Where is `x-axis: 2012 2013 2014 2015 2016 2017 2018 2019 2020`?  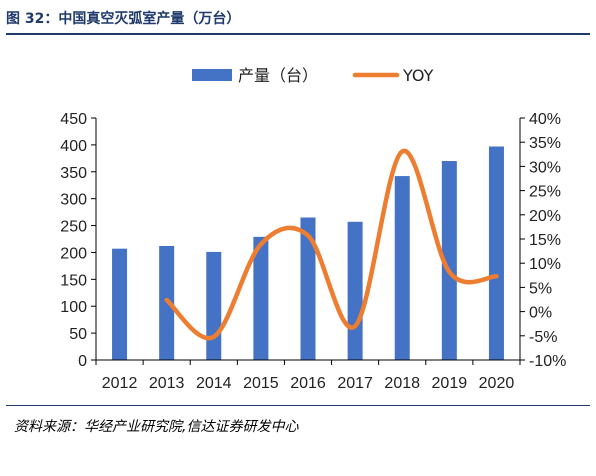
x-axis: 2012 2013 2014 2015 2016 2017 2018 2019 2020 is located at coordinates (308, 375).